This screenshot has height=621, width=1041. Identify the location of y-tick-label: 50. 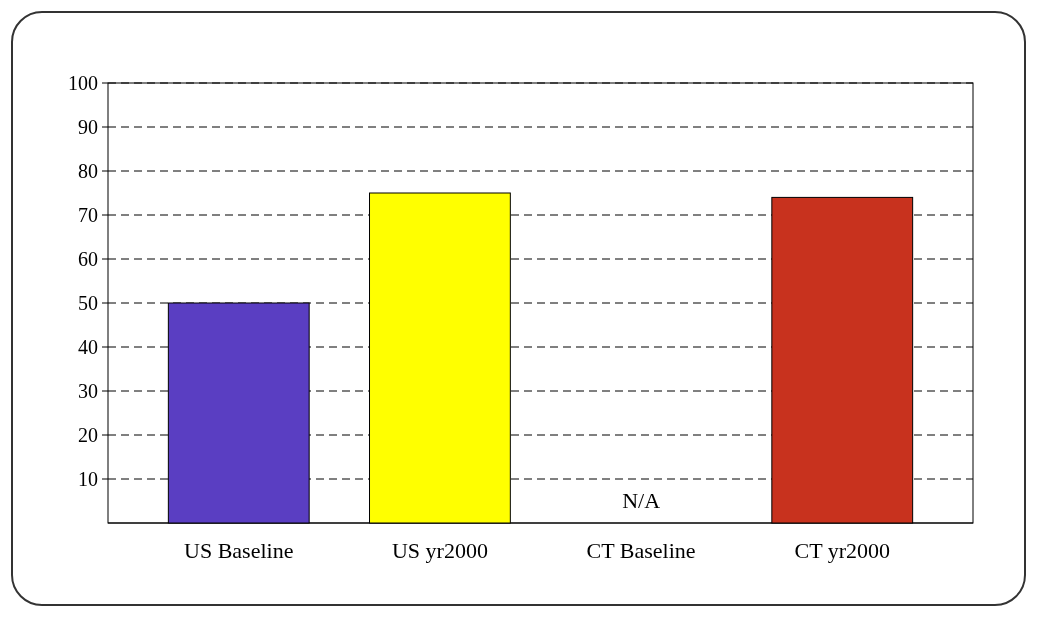
(88, 303).